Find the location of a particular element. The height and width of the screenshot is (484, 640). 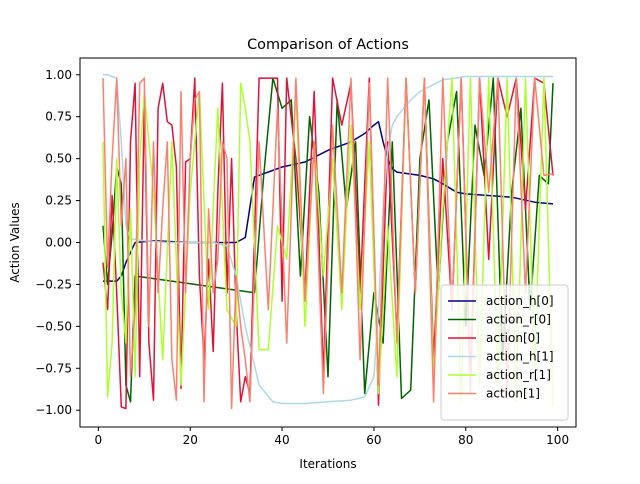

y-tick-label: −0.25 is located at coordinates (53, 284).